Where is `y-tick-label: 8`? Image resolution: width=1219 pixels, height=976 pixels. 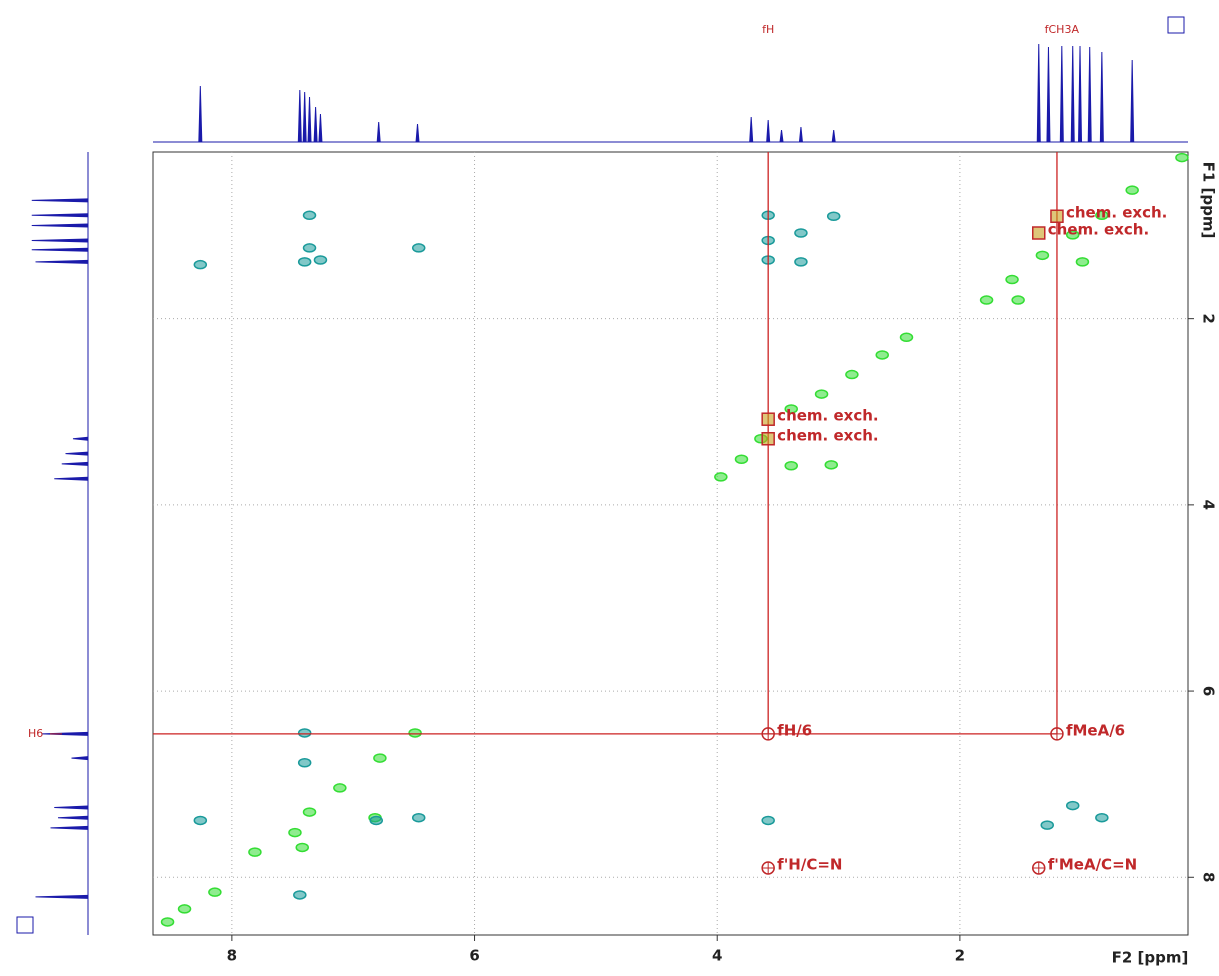
y-tick-label: 8 is located at coordinates (1209, 877).